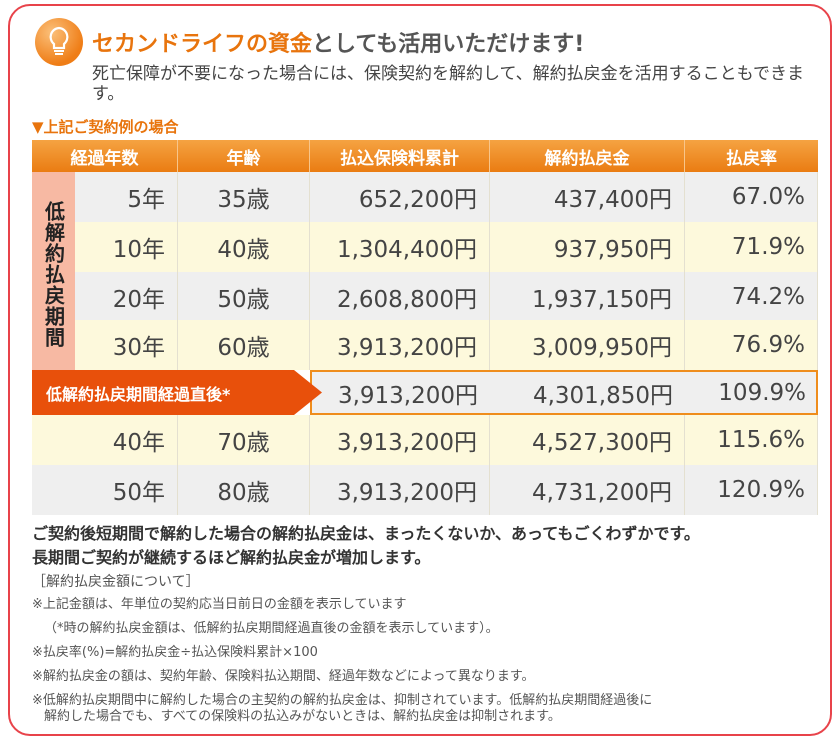  Describe the element at coordinates (244, 440) in the screenshot. I see `cell-age: 70歳` at that location.